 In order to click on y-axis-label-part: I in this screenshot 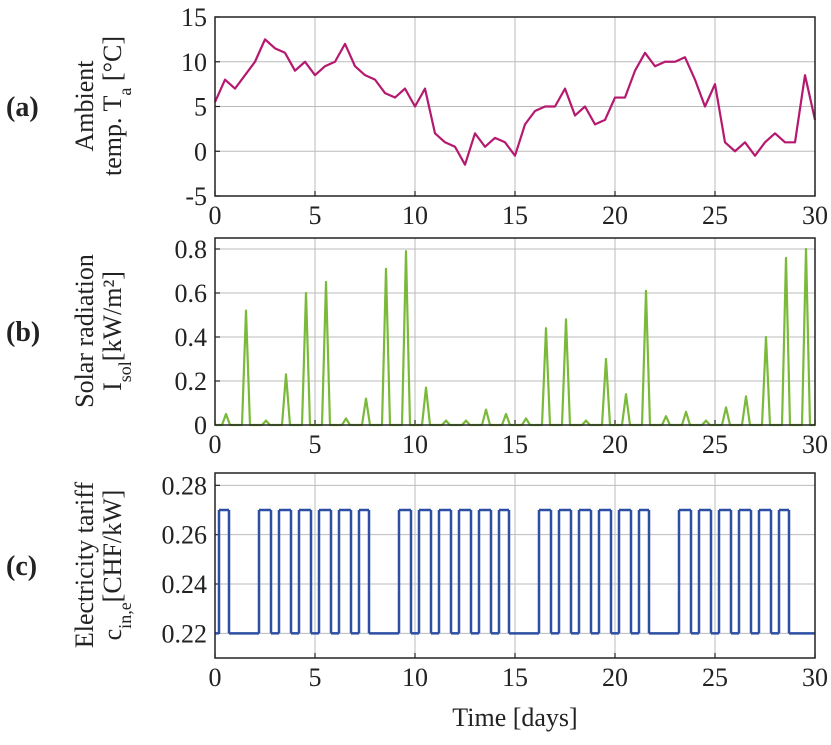, I will do `click(112, 386)`.